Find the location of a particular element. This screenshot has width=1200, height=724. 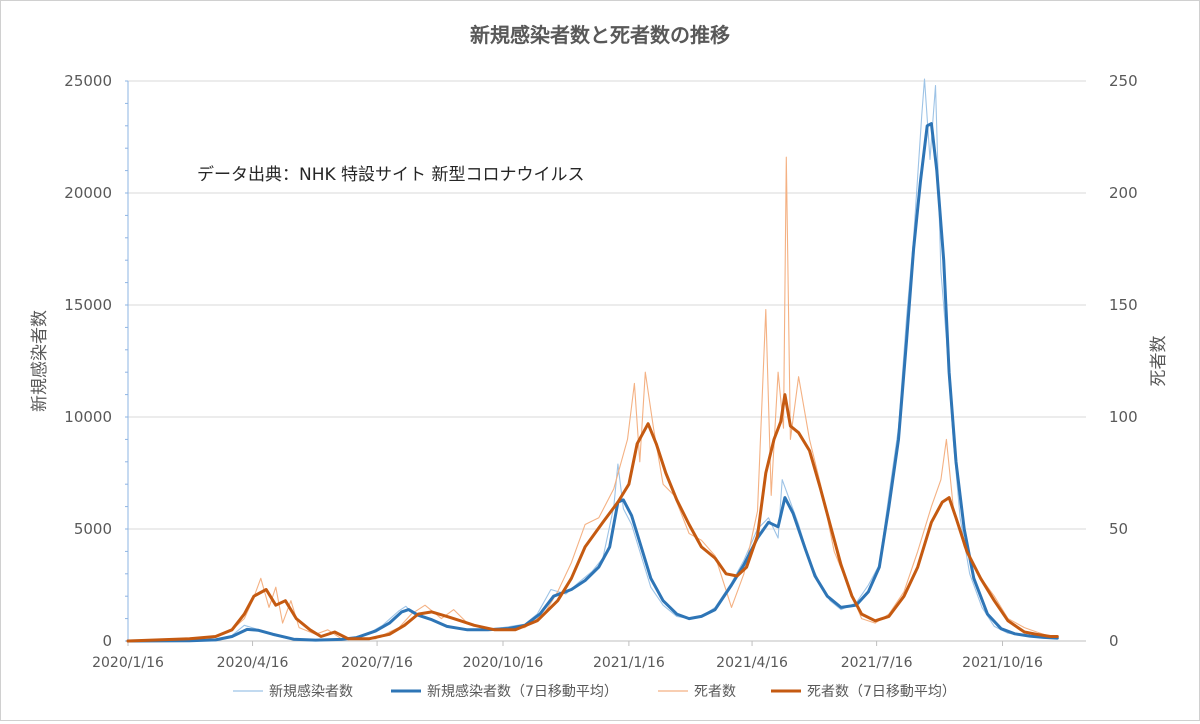

x-axis-tick-label: 2020/1/16 is located at coordinates (128, 663).